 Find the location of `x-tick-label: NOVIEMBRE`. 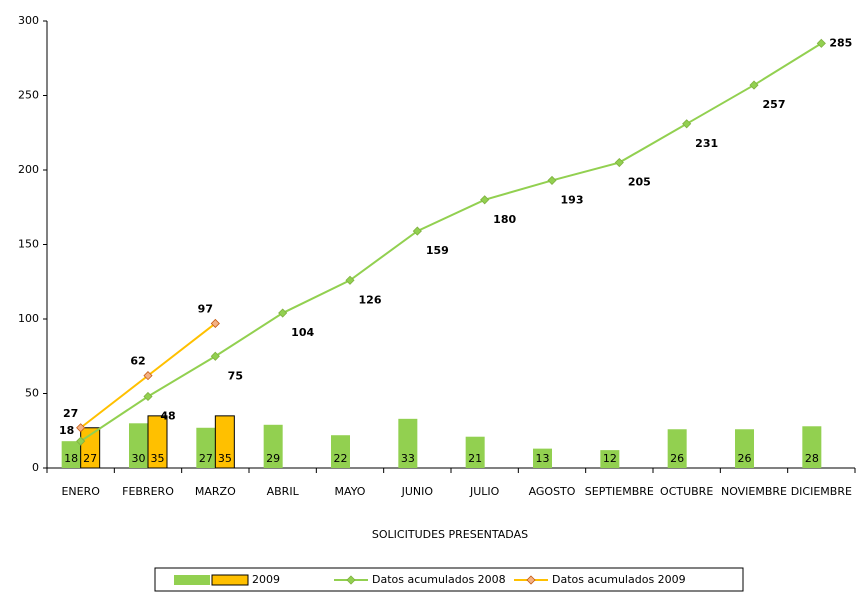

x-tick-label: NOVIEMBRE is located at coordinates (754, 491).